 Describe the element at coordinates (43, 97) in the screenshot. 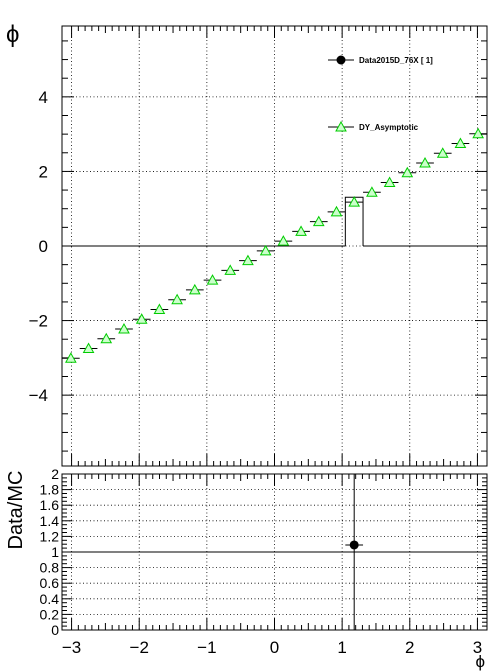

I see `main-y-tick-label: 4` at that location.